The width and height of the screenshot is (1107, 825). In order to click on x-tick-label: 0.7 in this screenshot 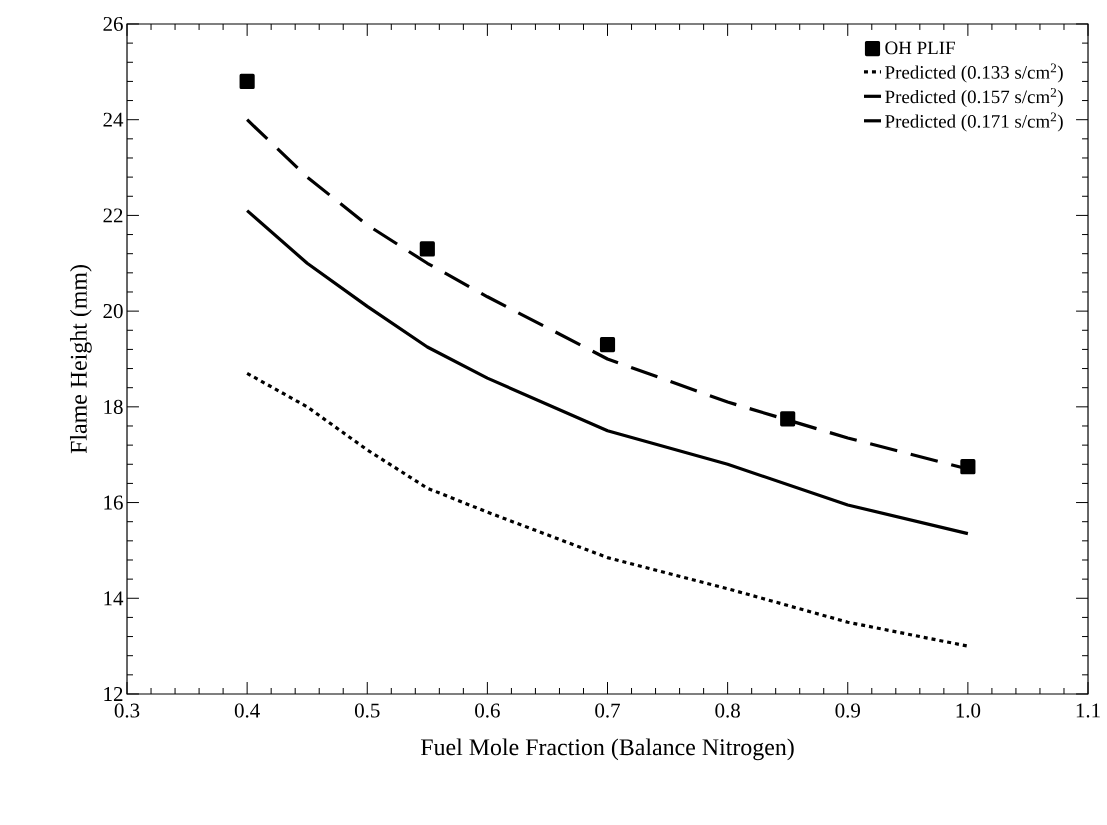, I will do `click(607, 710)`.